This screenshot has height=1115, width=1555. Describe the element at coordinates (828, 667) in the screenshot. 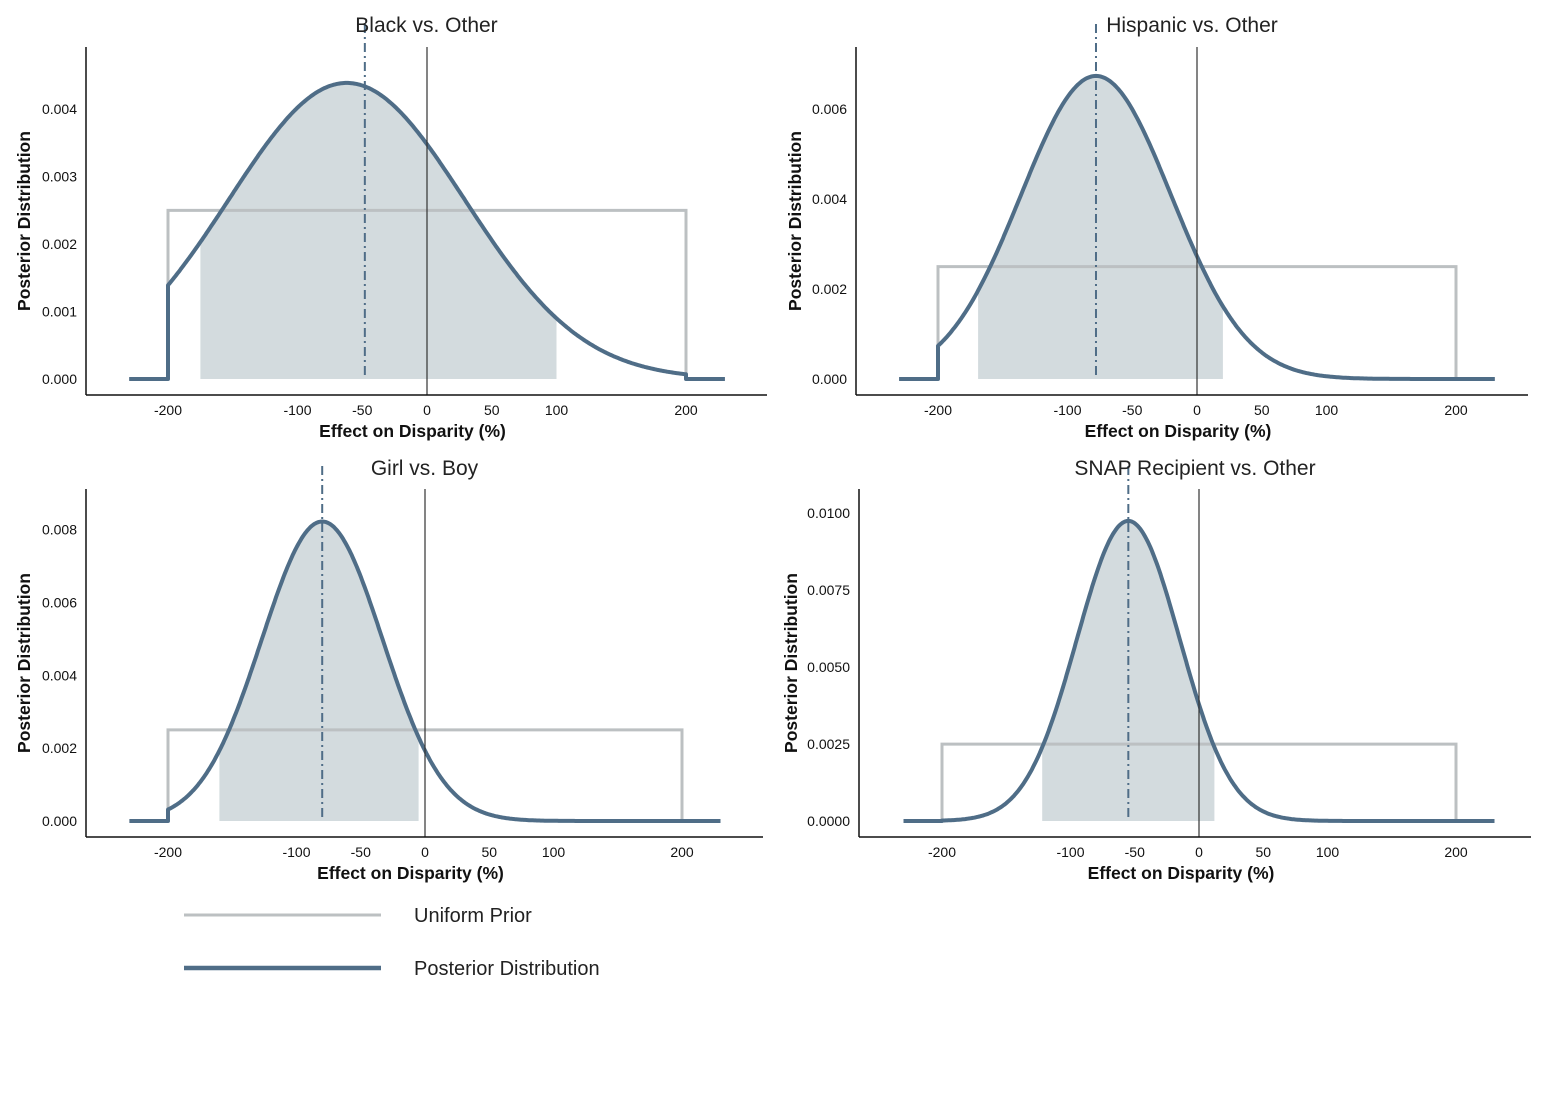

I see `y-tick-label: 0.0050` at that location.